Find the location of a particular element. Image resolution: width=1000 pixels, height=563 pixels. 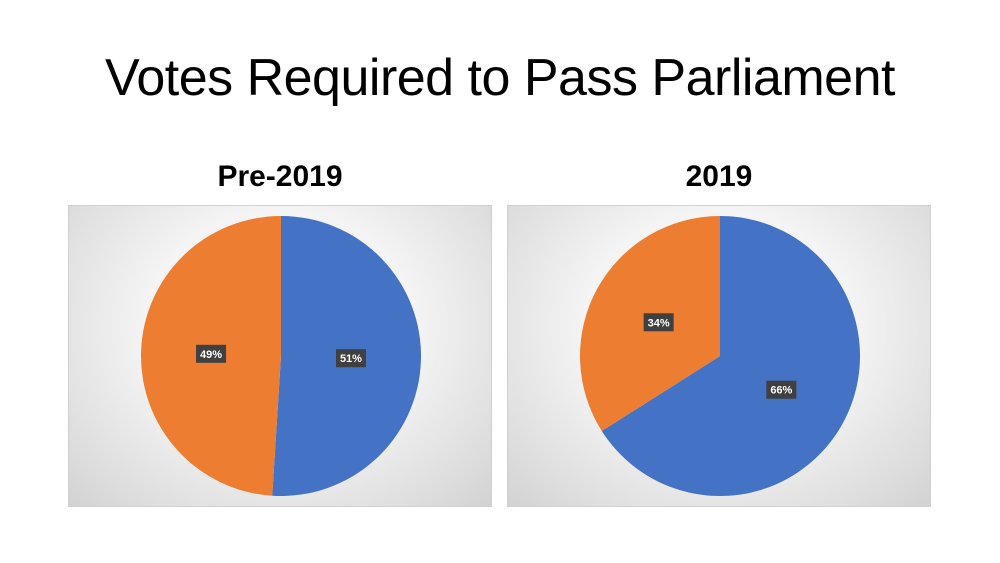

2019-slice-blue is located at coordinates (730, 356).